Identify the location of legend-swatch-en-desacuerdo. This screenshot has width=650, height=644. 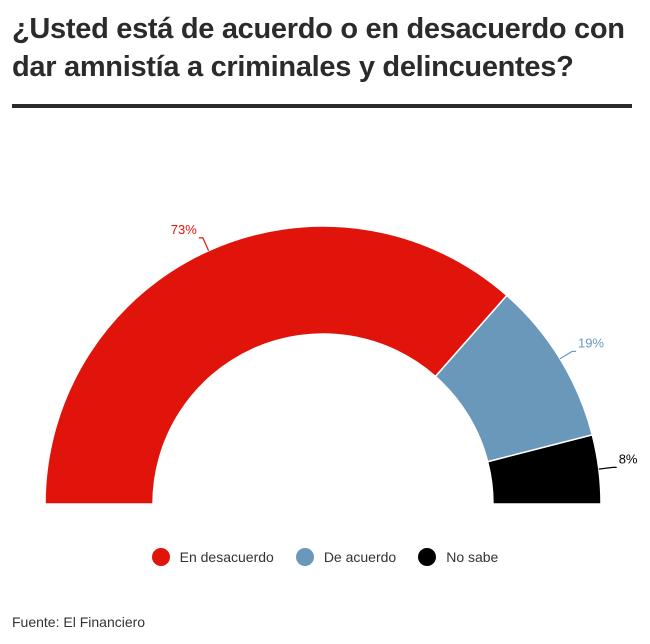
(160, 557).